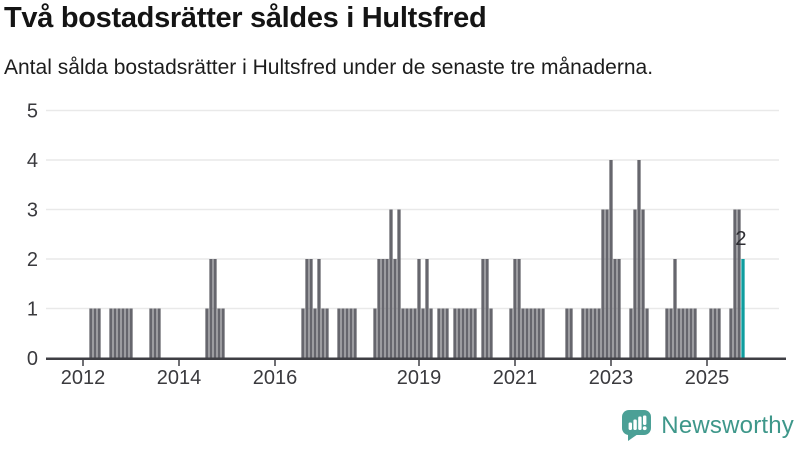  I want to click on x-tick-label: 2019, so click(419, 378).